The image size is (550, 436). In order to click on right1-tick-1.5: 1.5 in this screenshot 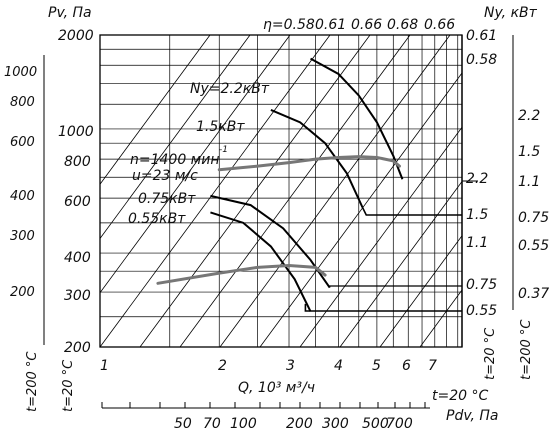, I will do `click(477, 215)`.